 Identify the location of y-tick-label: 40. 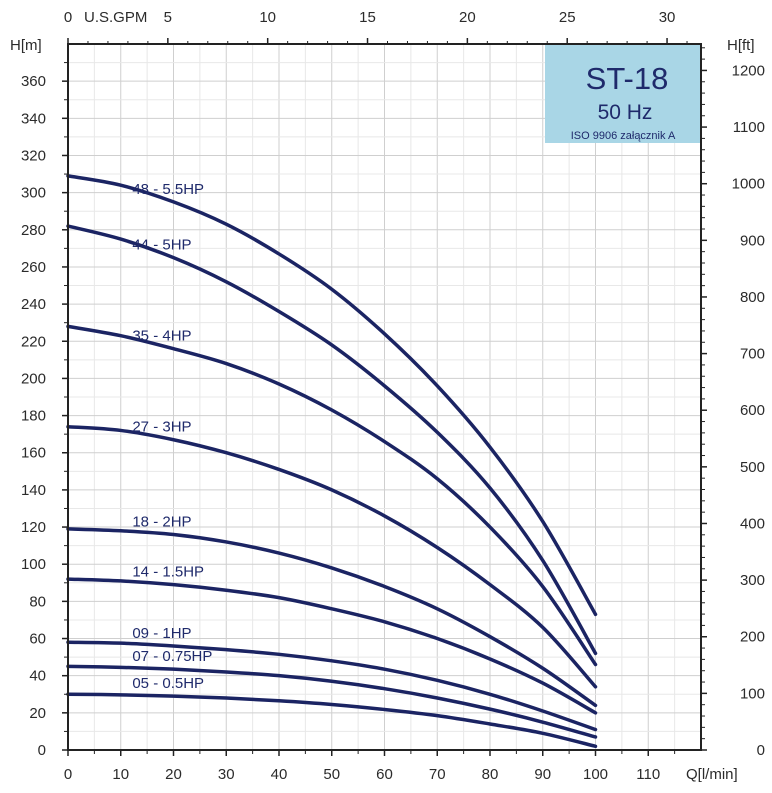
(37, 676).